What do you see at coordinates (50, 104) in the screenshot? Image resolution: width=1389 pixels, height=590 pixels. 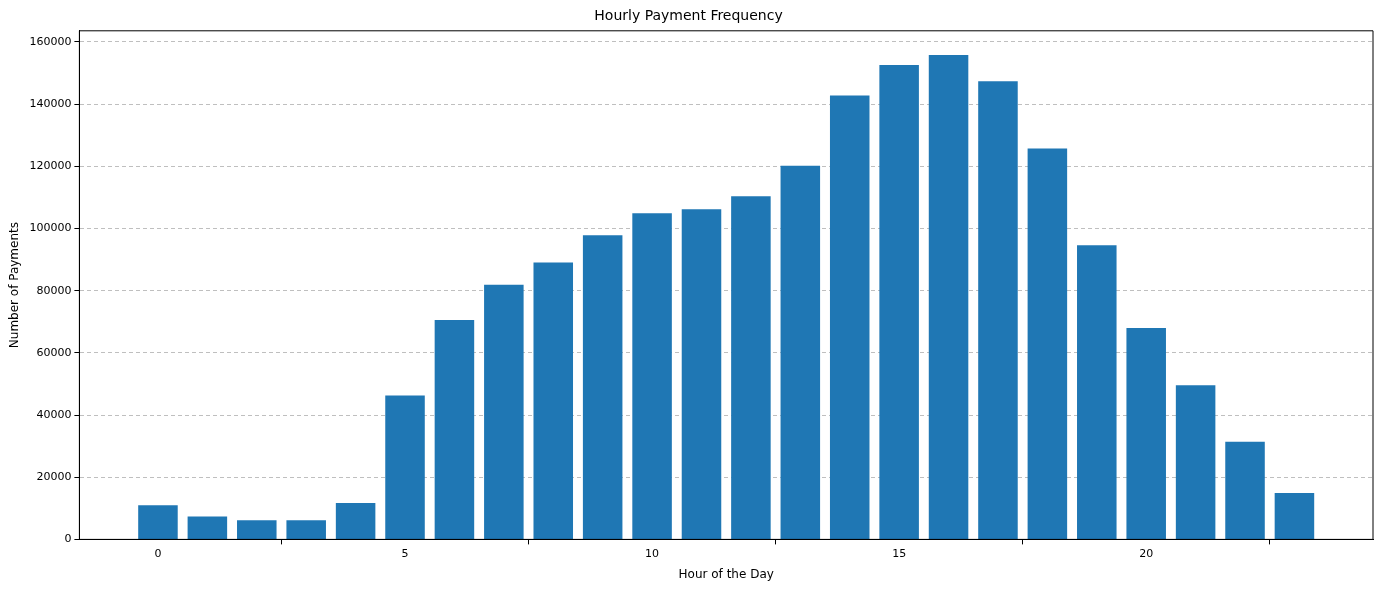 I see `y-tick-label: 140000` at bounding box center [50, 104].